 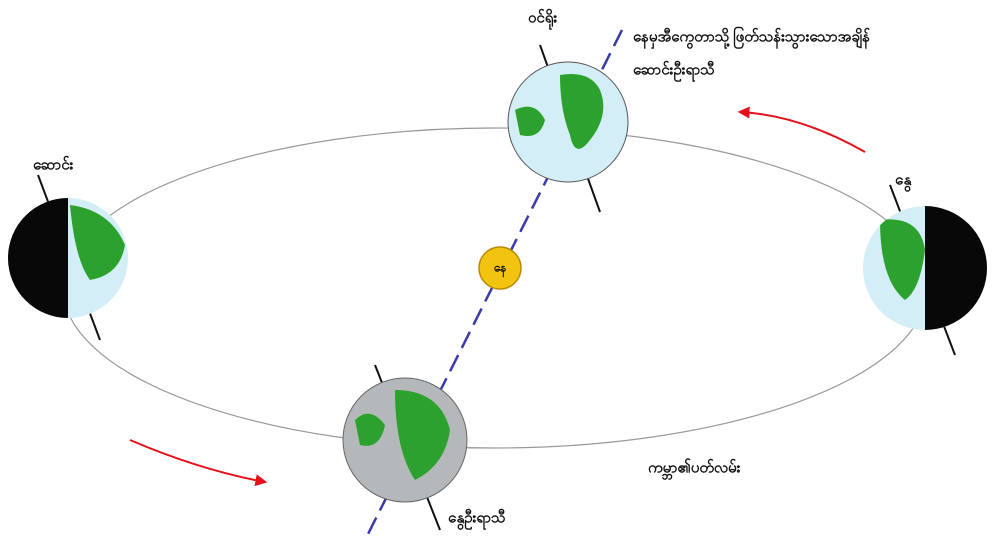 I want to click on earth-autumn, so click(x=568, y=128).